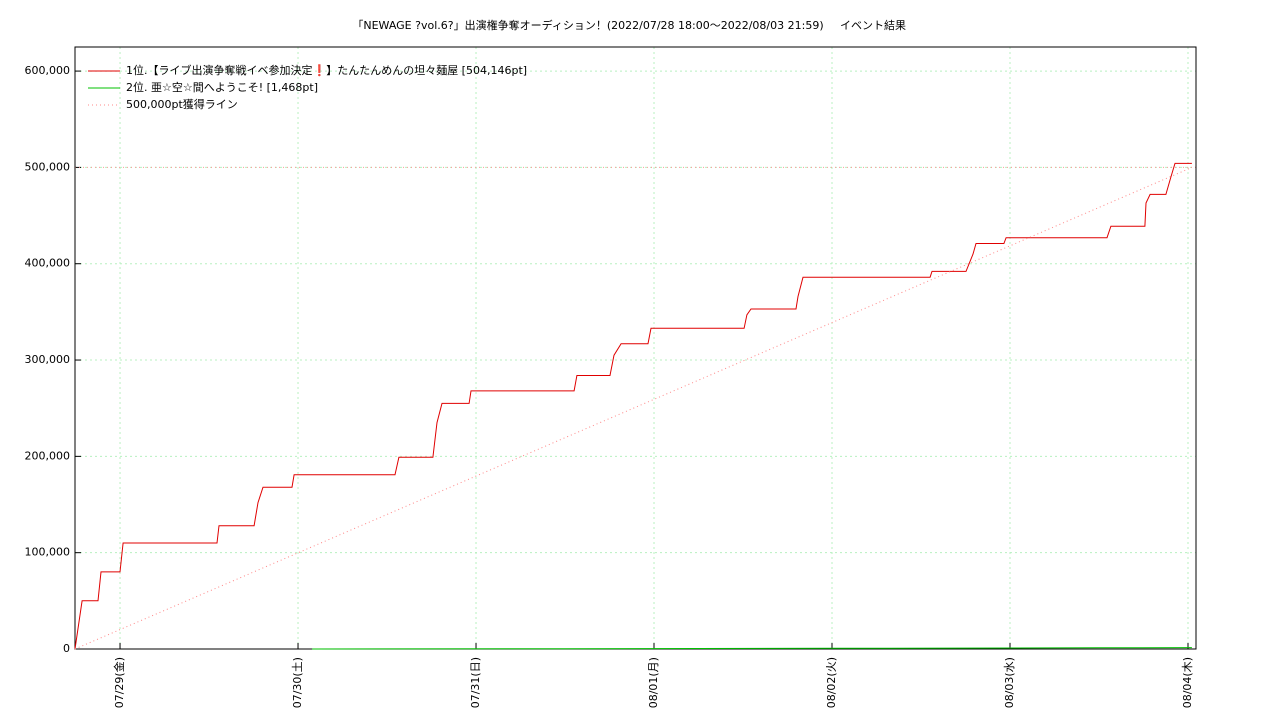  I want to click on y-tick-label: 200,000, so click(48, 455).